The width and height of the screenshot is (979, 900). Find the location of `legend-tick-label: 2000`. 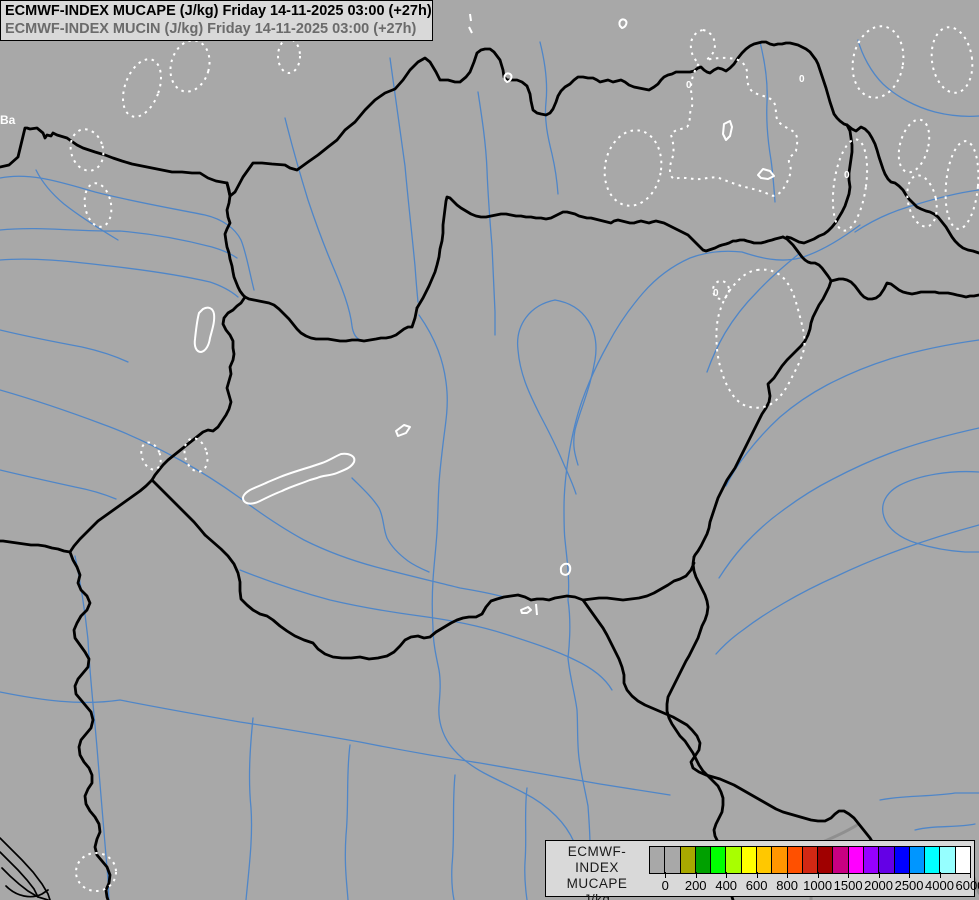

legend-tick-label: 2000 is located at coordinates (879, 885).